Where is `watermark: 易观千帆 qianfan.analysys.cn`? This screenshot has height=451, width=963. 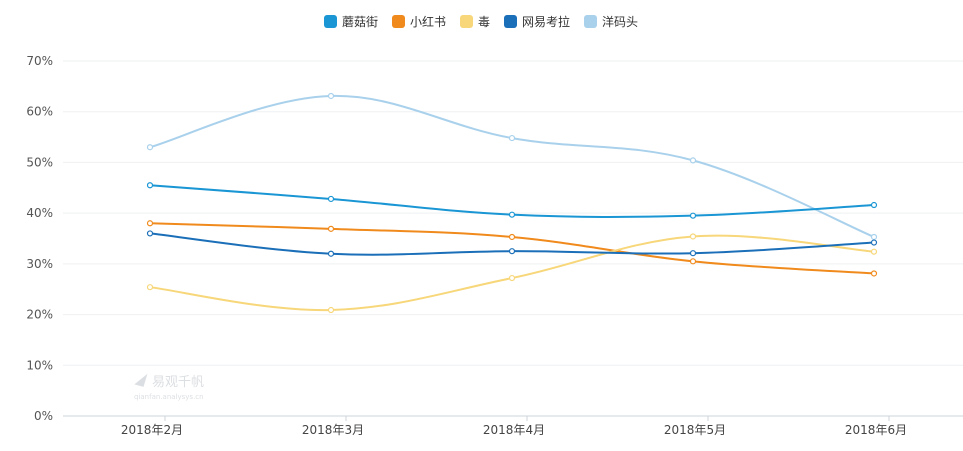
watermark: 易观千帆 qianfan.analysys.cn is located at coordinates (169, 387).